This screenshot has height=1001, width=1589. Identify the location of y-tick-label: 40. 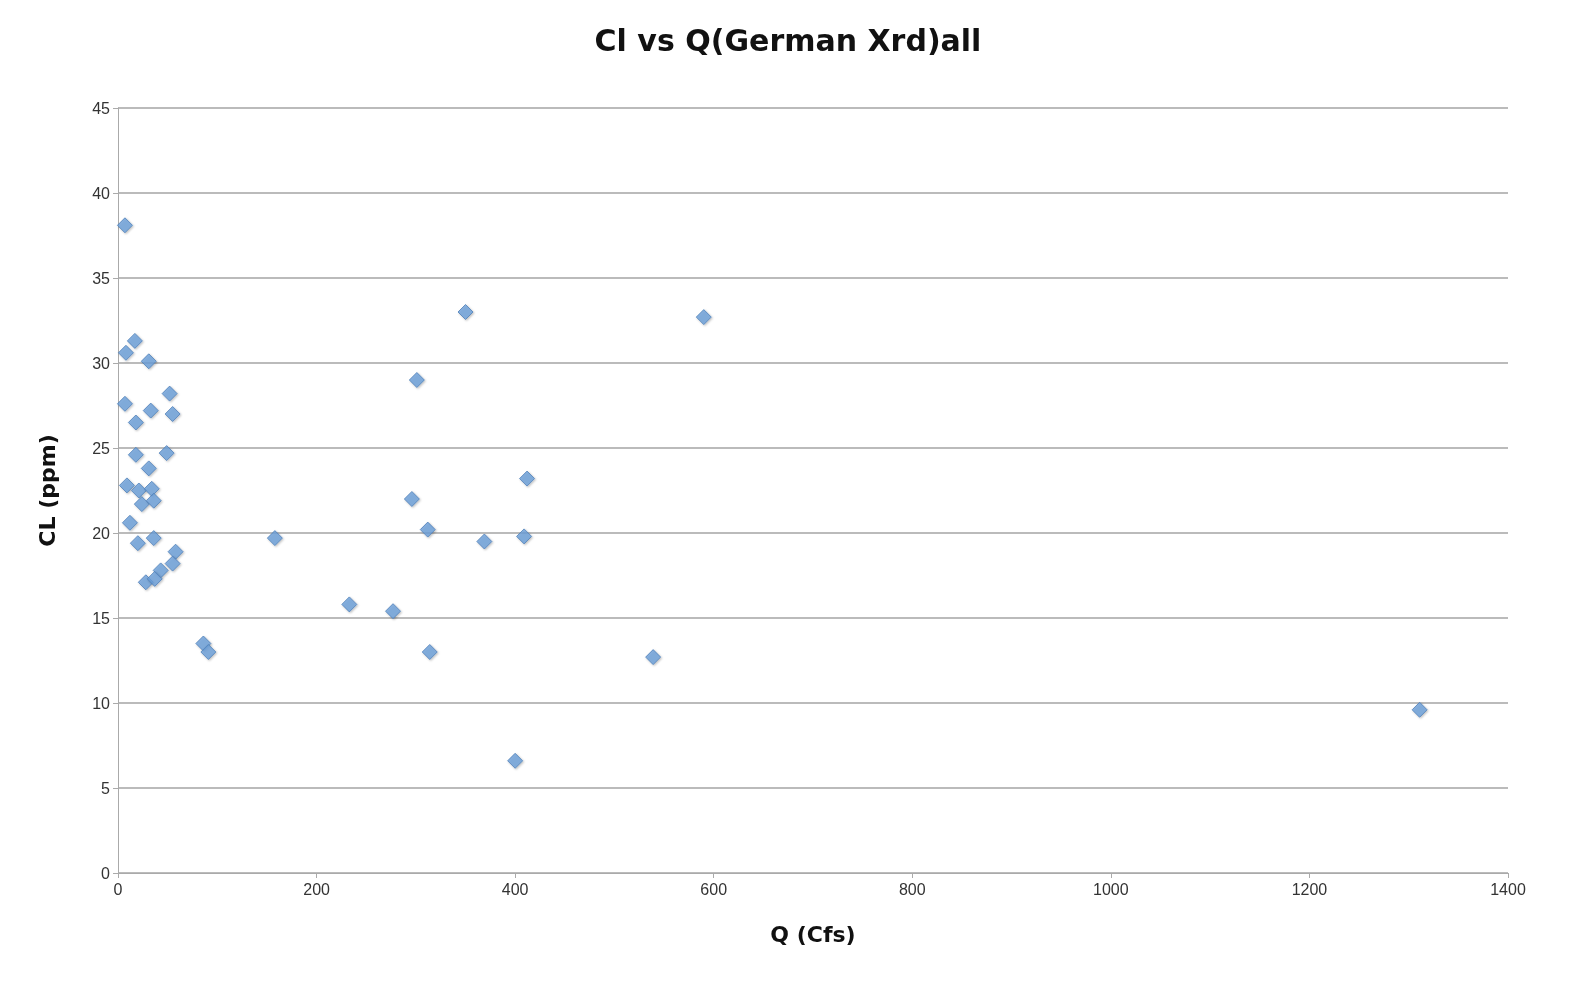
(101, 193).